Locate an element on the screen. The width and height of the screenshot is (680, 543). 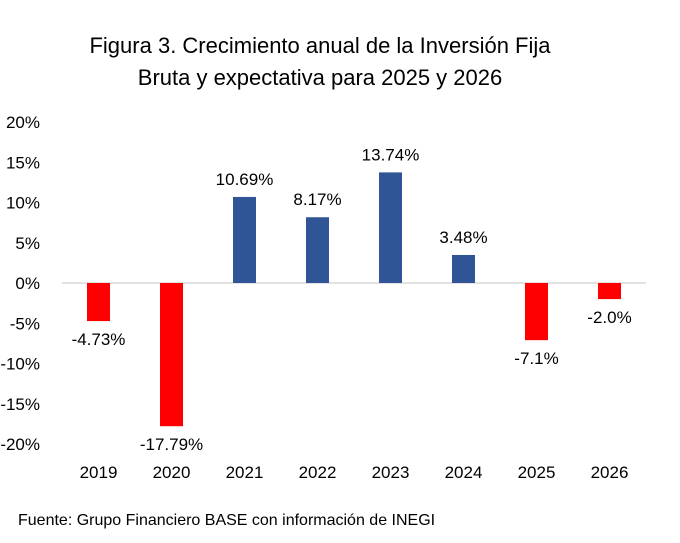
x-tick-label-2022: 2022 is located at coordinates (318, 472).